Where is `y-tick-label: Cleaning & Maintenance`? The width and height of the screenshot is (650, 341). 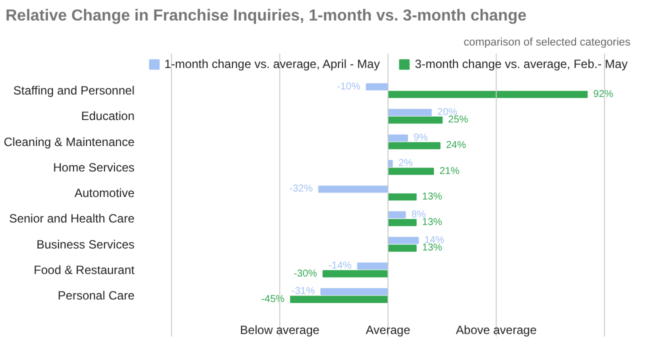 y-tick-label: Cleaning & Maintenance is located at coordinates (69, 141).